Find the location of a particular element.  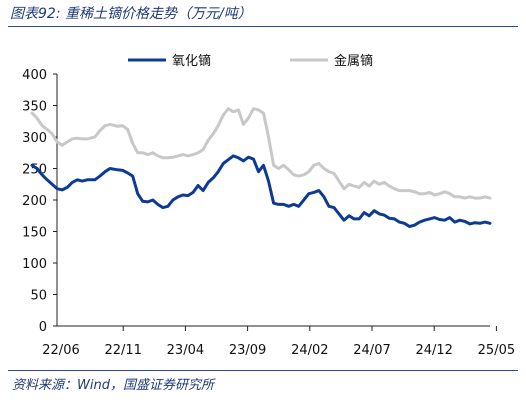

x-tick-label: 24/07 is located at coordinates (371, 350).